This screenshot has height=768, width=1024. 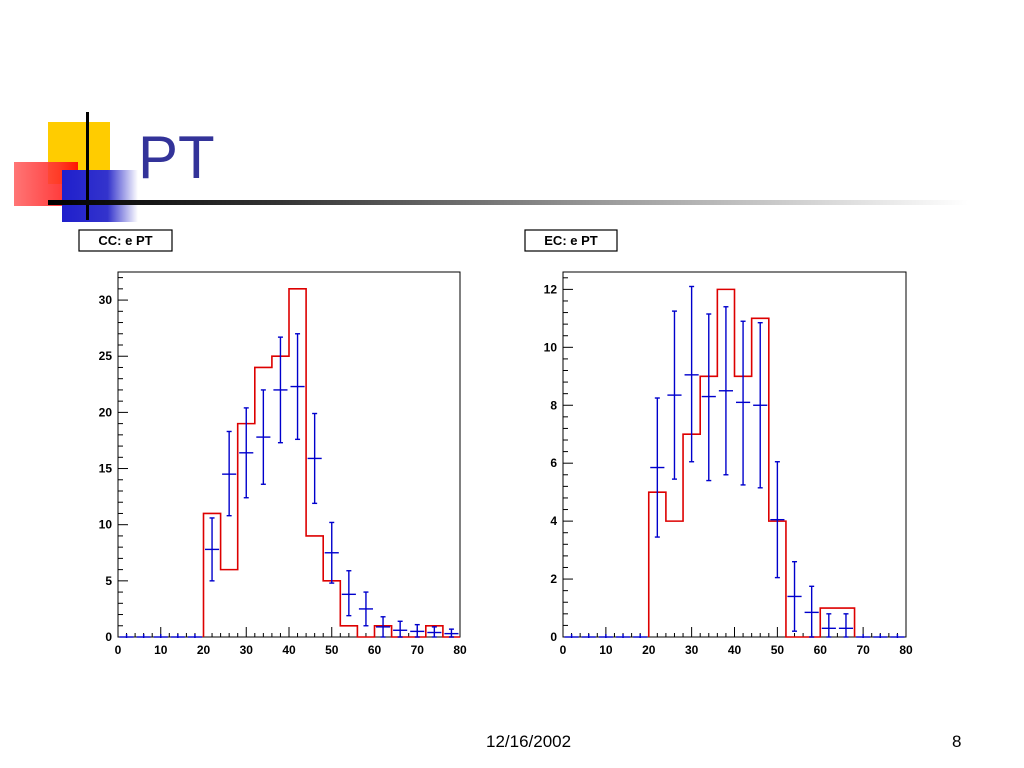 What do you see at coordinates (529, 741) in the screenshot?
I see `footer-date: 12/16/2002` at bounding box center [529, 741].